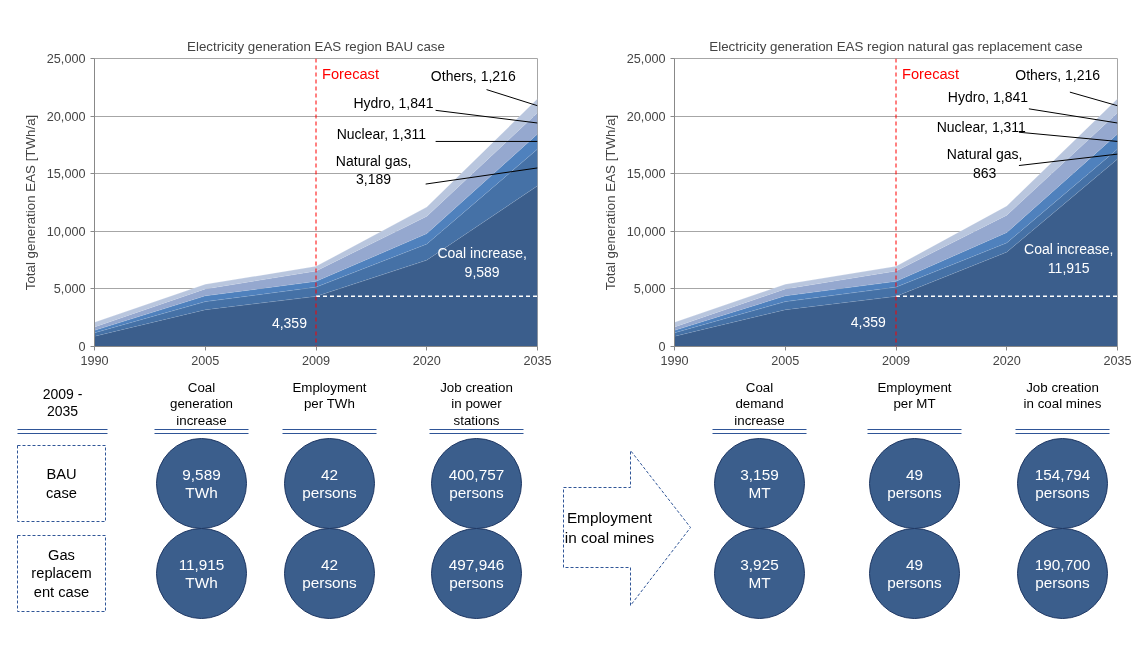  I want to click on chart-title: Electricity generation EAS region BAU case, so click(316, 46).